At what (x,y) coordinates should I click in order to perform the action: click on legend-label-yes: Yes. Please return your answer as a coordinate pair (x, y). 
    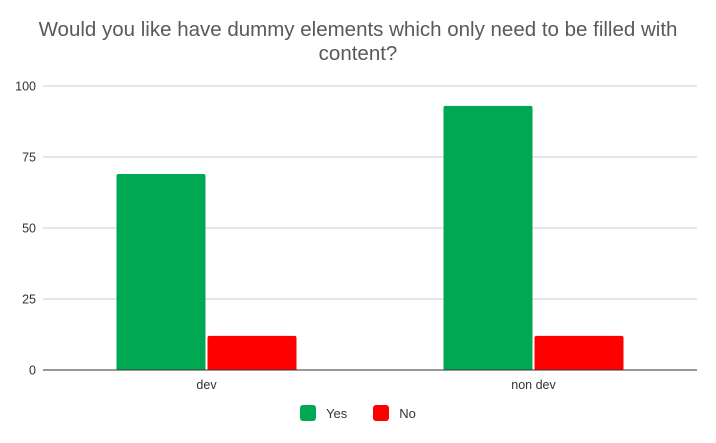
    Looking at the image, I should click on (337, 413).